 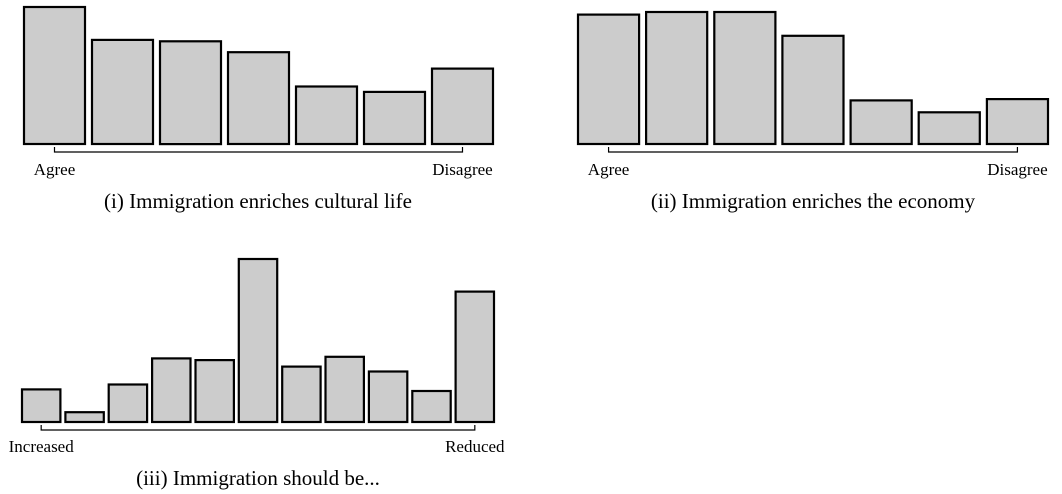 What do you see at coordinates (813, 201) in the screenshot?
I see `panel-caption: (ii) Immigration enriches the economy` at bounding box center [813, 201].